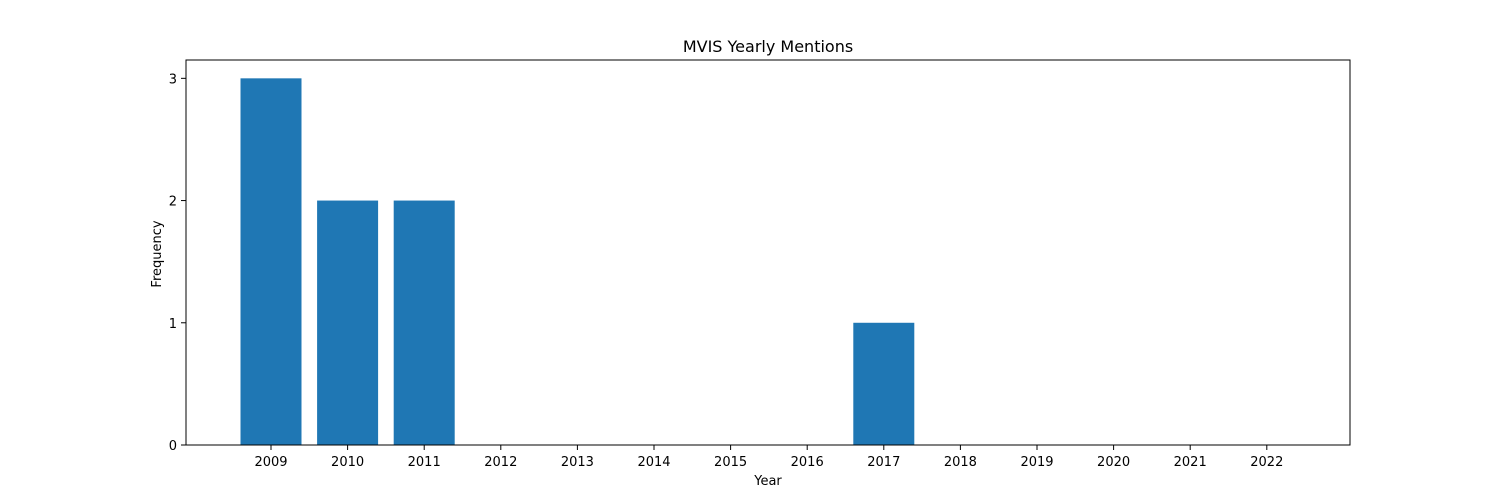  I want to click on x-tick-label: 2020, so click(1113, 462).